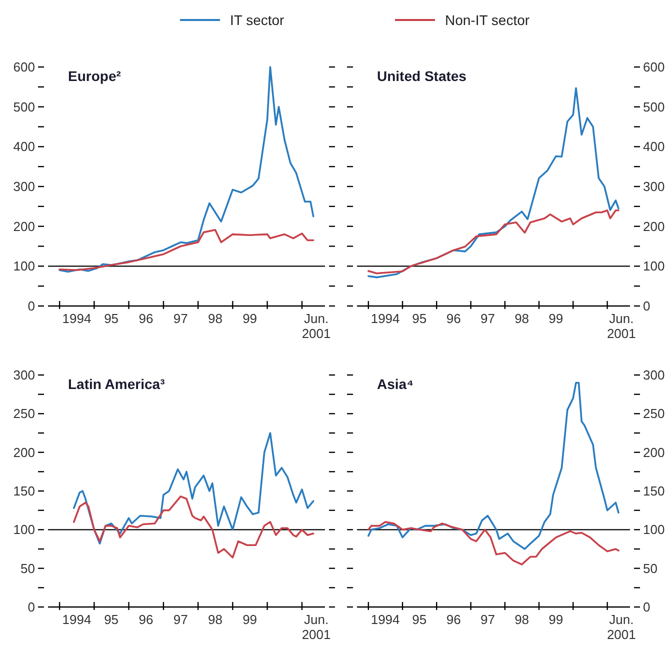  Describe the element at coordinates (487, 20) in the screenshot. I see `legend-label: Non-IT sector` at that location.